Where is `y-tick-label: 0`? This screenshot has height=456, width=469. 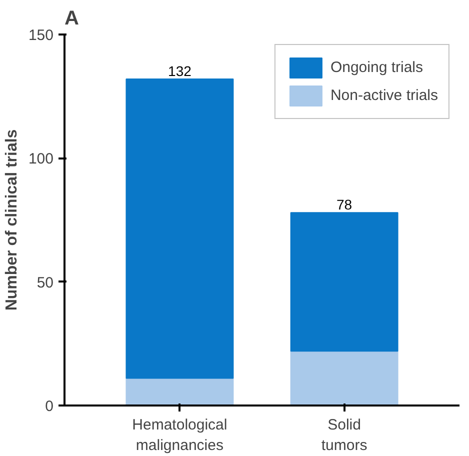
y-tick-label: 0 is located at coordinates (49, 406).